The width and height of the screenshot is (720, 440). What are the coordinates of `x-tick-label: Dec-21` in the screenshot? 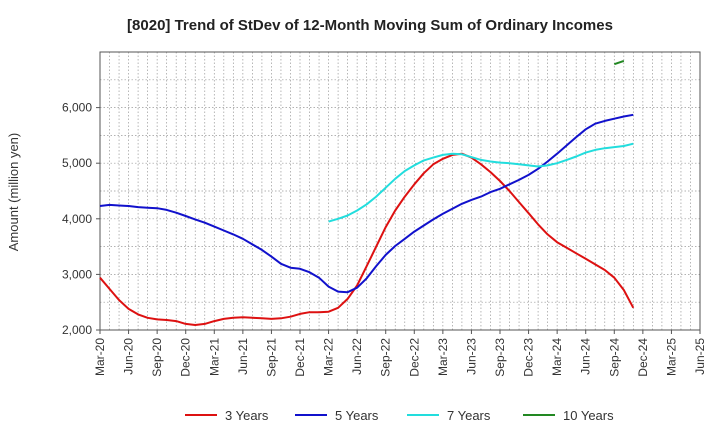 It's located at (300, 357).